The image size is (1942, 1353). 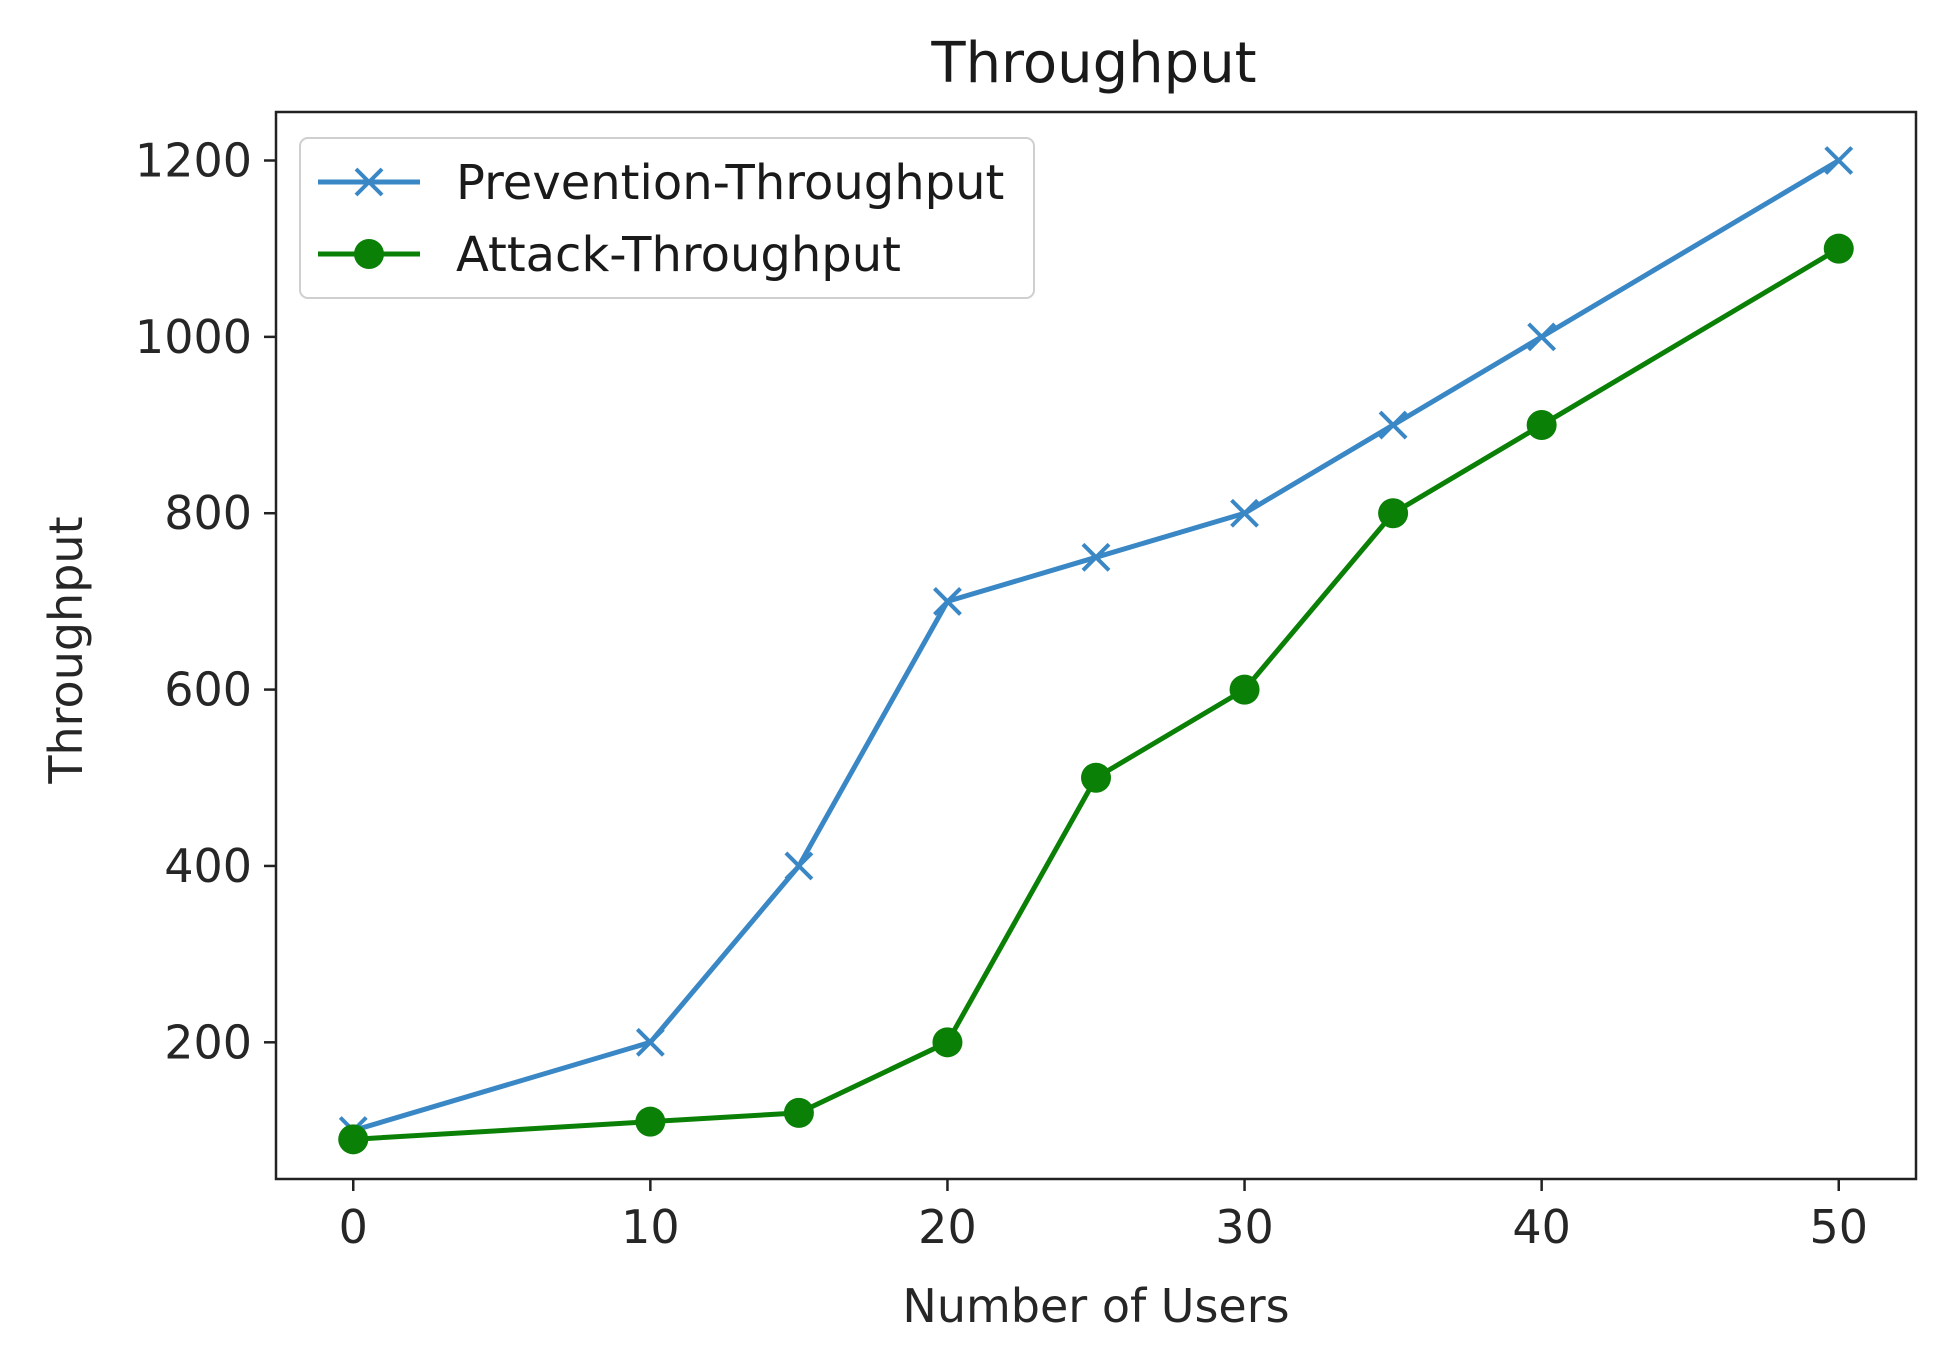 What do you see at coordinates (66, 650) in the screenshot?
I see `y-axis-label: Throughput` at bounding box center [66, 650].